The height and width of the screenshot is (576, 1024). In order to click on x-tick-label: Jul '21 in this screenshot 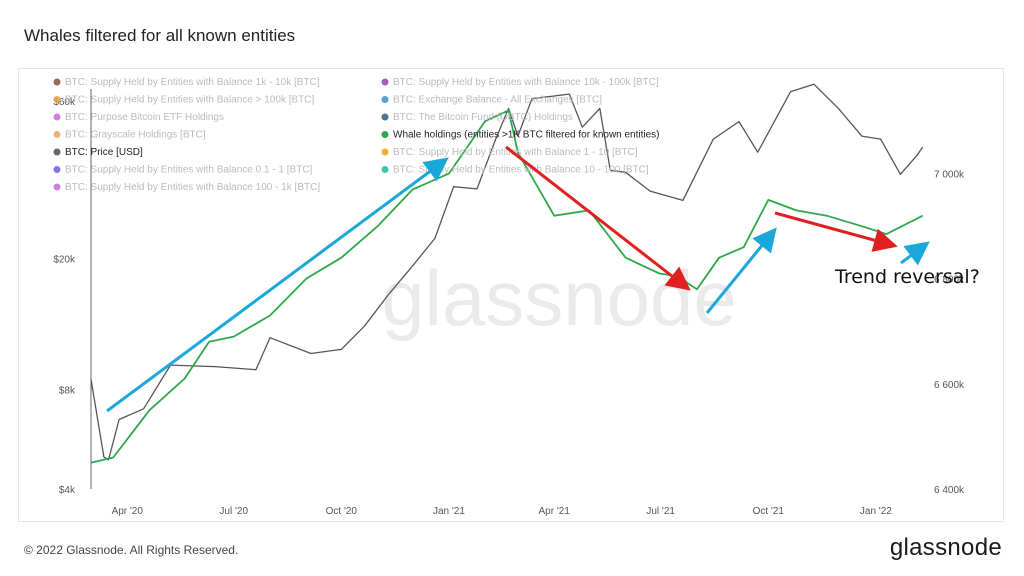, I will do `click(660, 511)`.